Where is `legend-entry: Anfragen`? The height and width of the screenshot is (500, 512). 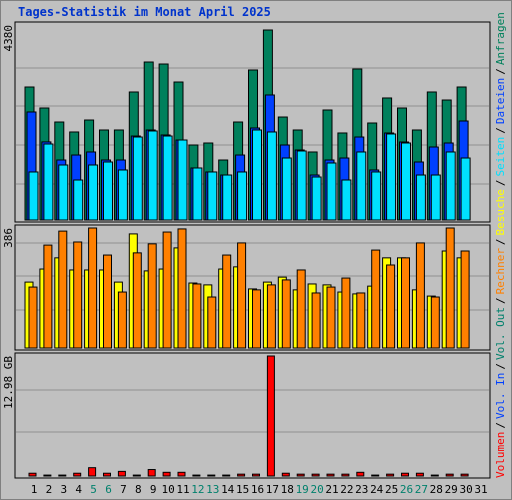
legend-entry: Anfragen is located at coordinates (500, 38).